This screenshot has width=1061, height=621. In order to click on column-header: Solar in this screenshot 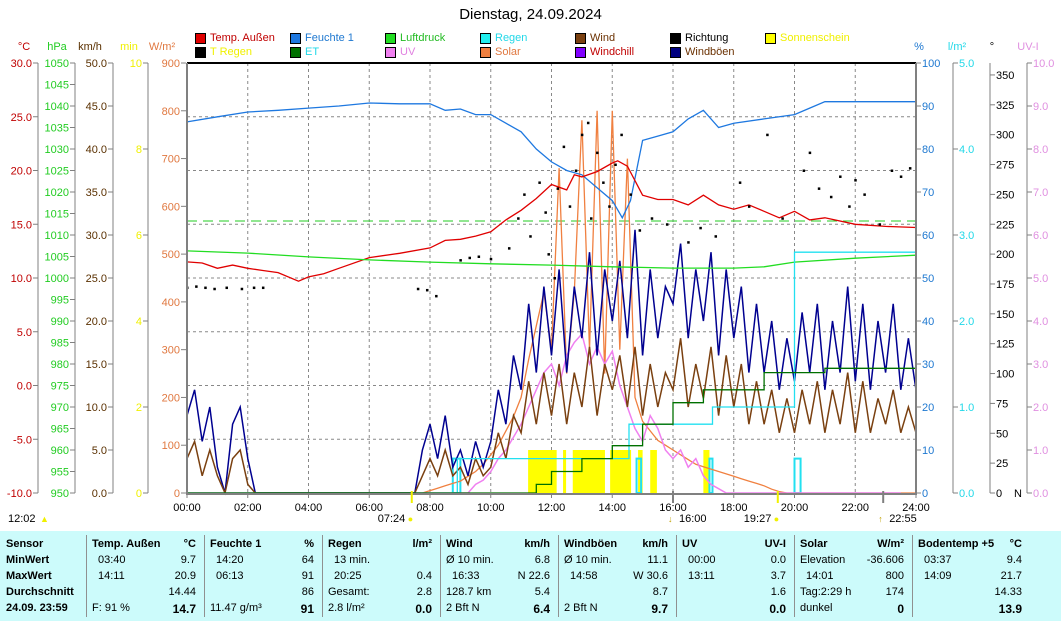, I will do `click(814, 544)`.